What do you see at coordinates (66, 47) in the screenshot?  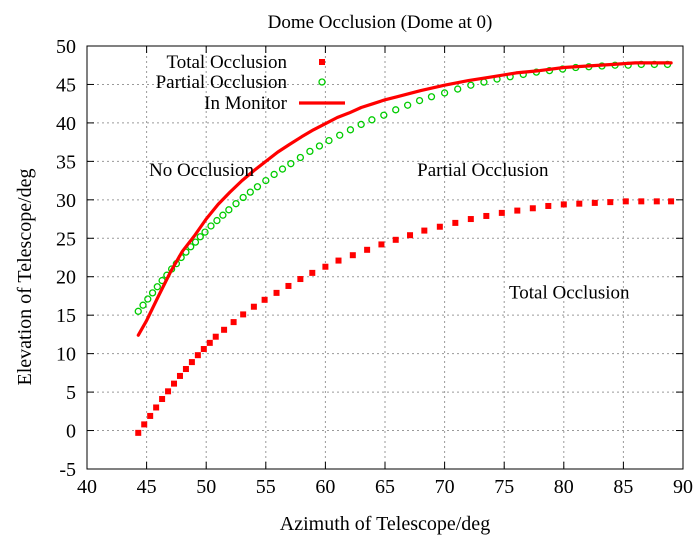 I see `y-tick-label: 50` at bounding box center [66, 47].